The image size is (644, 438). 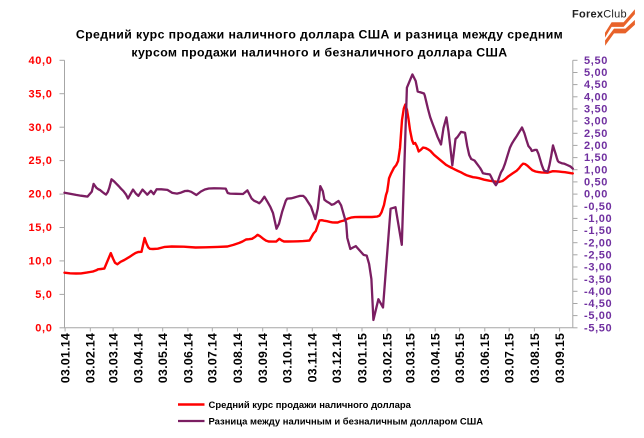 What do you see at coordinates (598, 207) in the screenshot?
I see `svg-text: -0,50` at bounding box center [598, 207].